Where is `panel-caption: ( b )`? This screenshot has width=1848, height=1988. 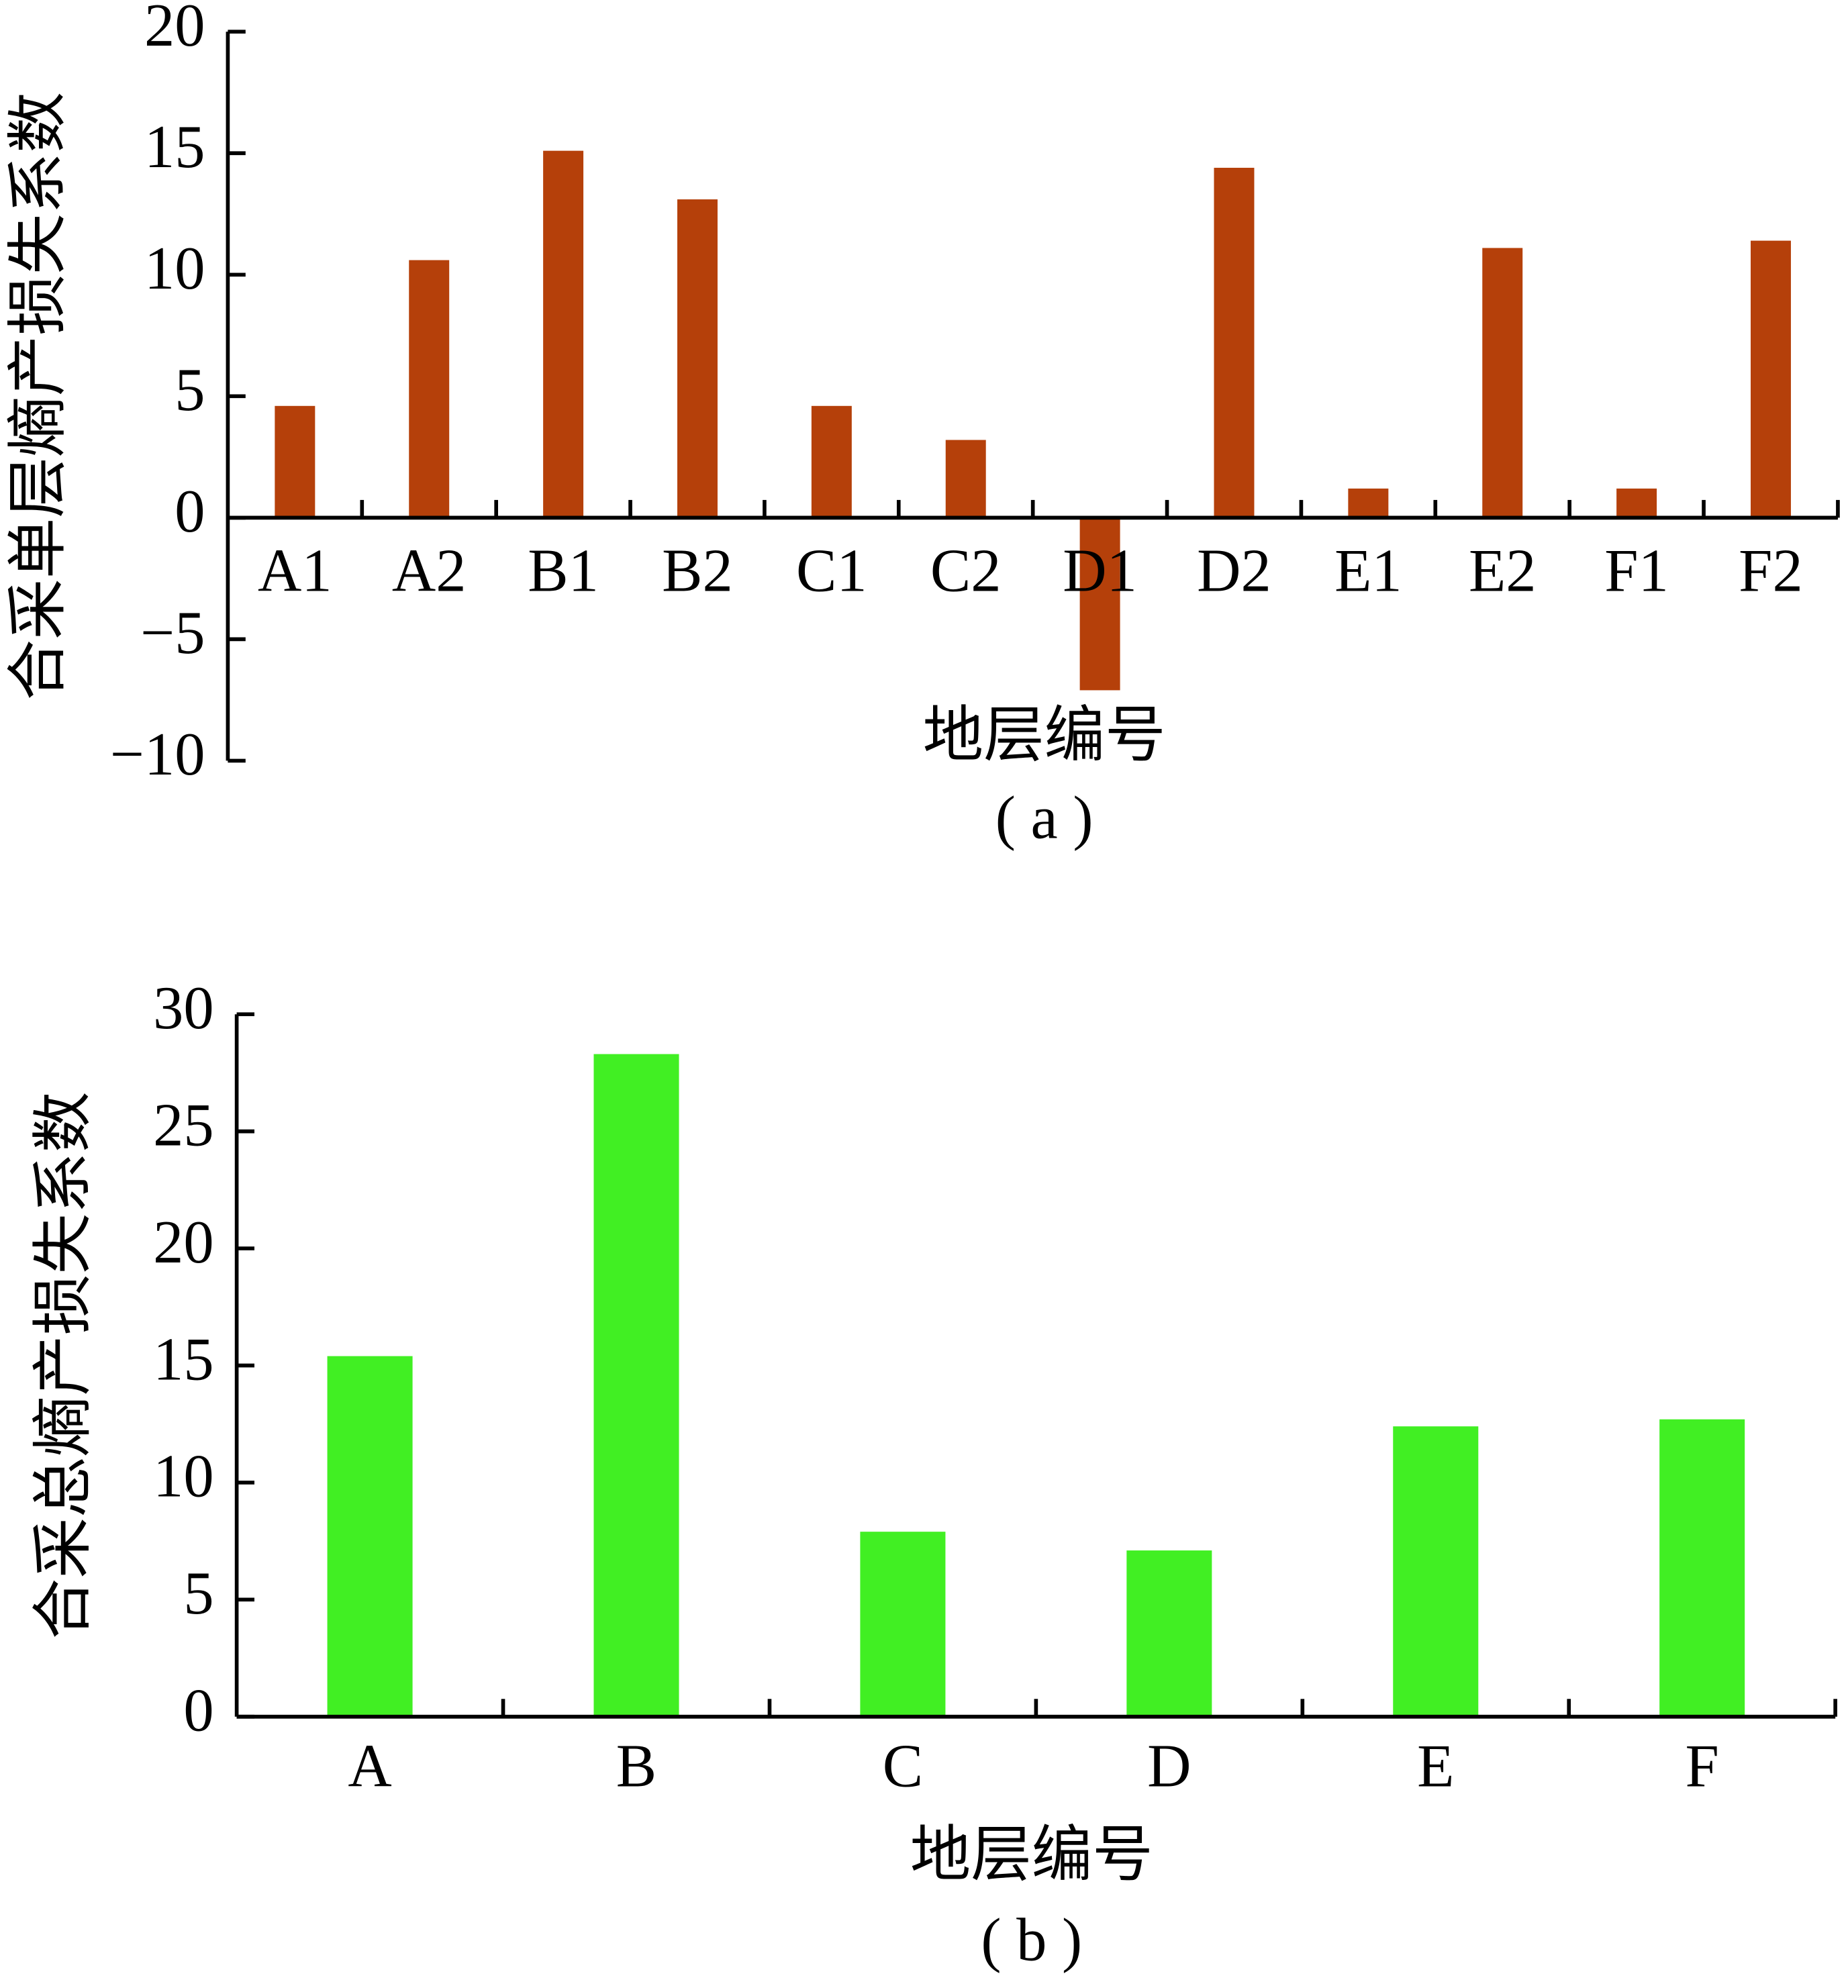 panel-caption: ( b ) is located at coordinates (1031, 1939).